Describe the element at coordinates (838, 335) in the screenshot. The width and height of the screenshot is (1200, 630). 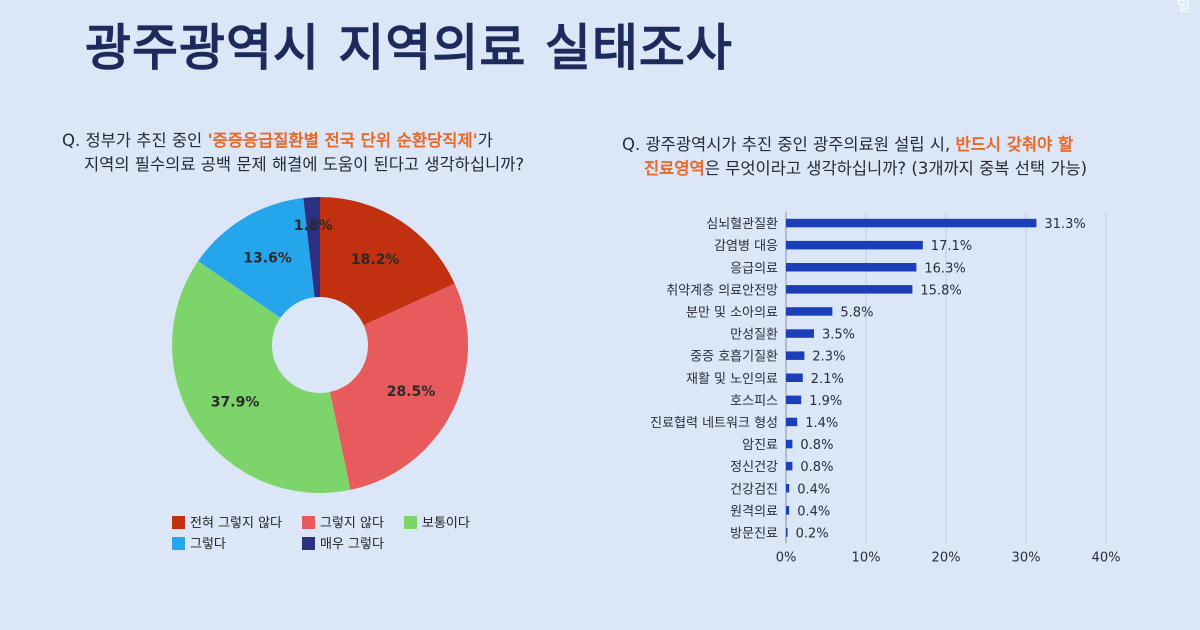
I see `value-label-5: 3.5%` at that location.